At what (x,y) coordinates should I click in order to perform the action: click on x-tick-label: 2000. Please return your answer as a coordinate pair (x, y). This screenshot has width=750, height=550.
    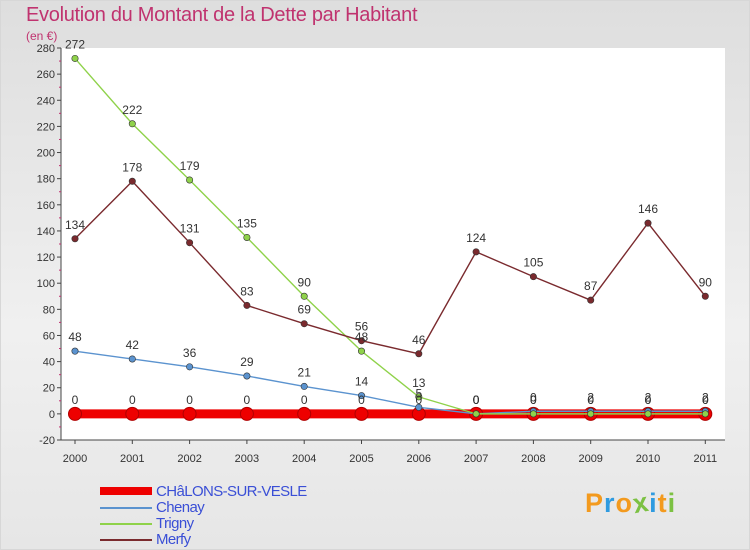
    Looking at the image, I should click on (75, 459).